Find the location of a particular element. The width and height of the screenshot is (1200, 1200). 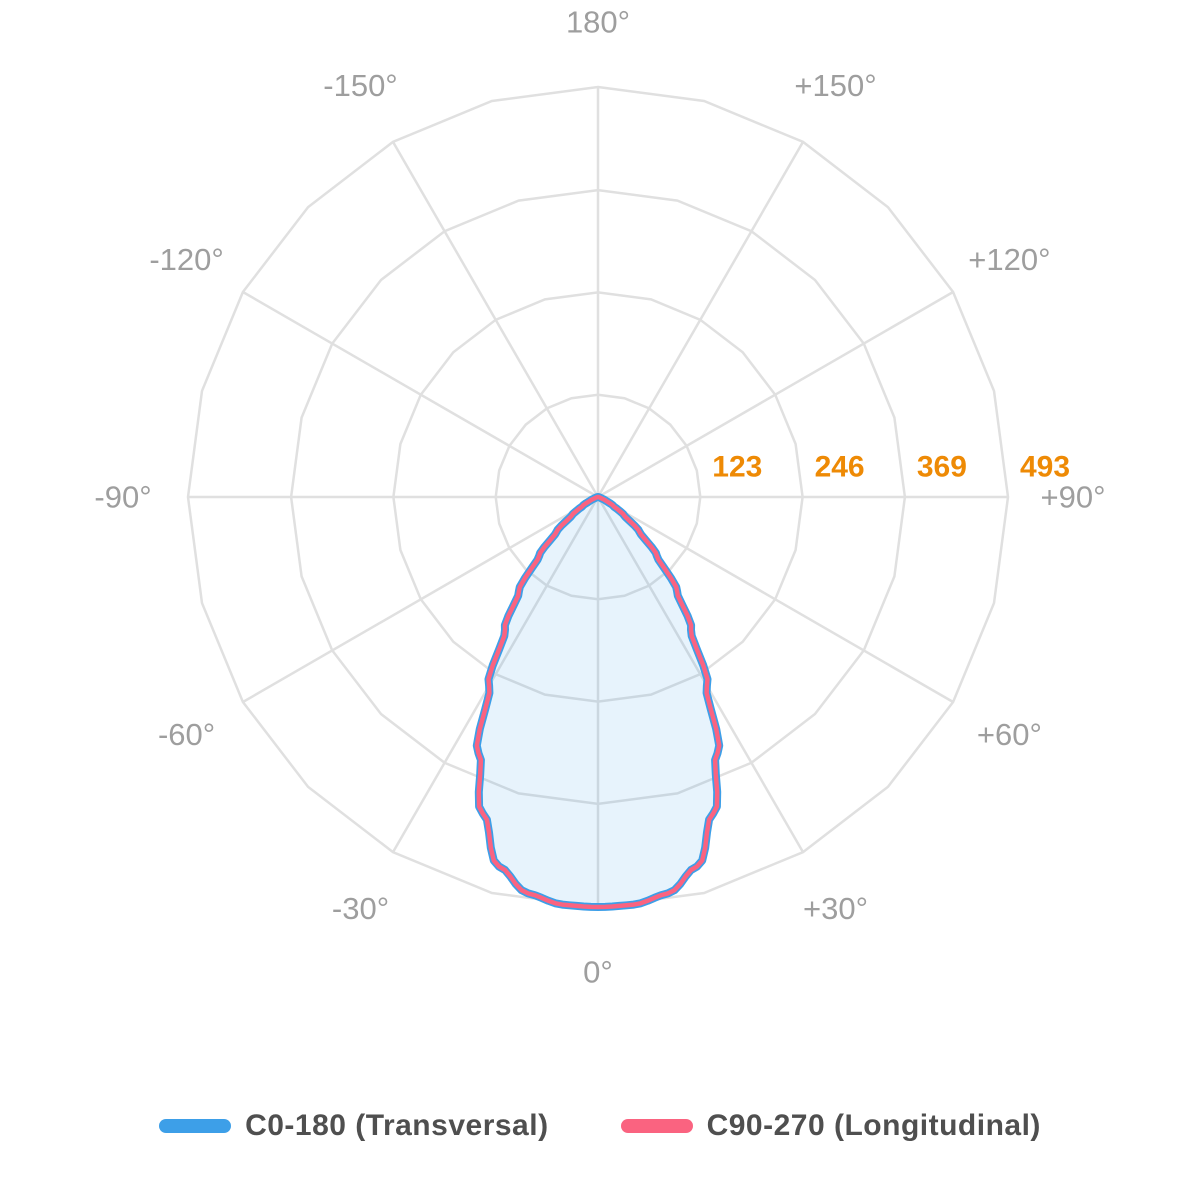

grid-ring is located at coordinates (598, 497).